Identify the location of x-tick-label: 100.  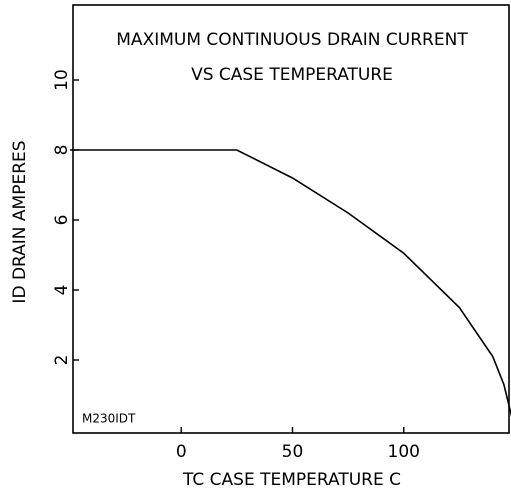
(404, 452).